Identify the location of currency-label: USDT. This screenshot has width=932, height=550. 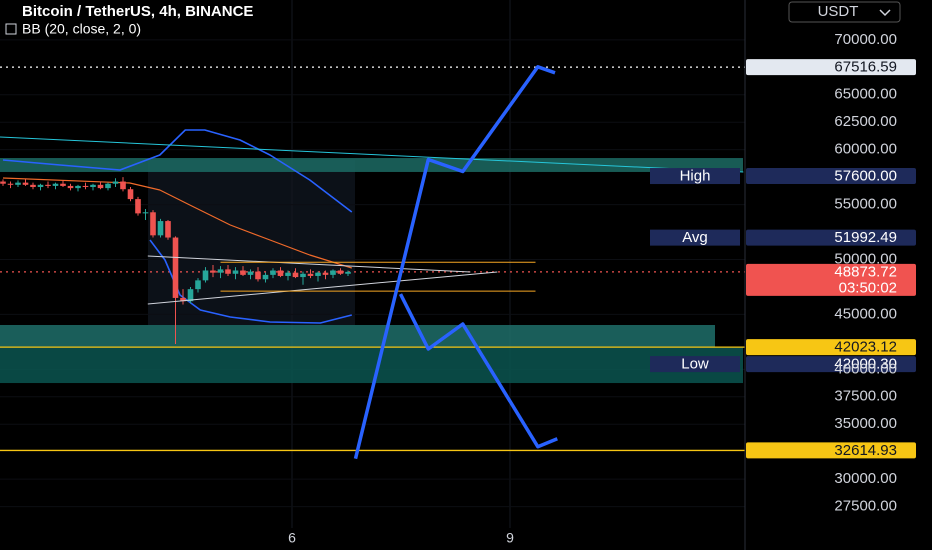
(838, 11).